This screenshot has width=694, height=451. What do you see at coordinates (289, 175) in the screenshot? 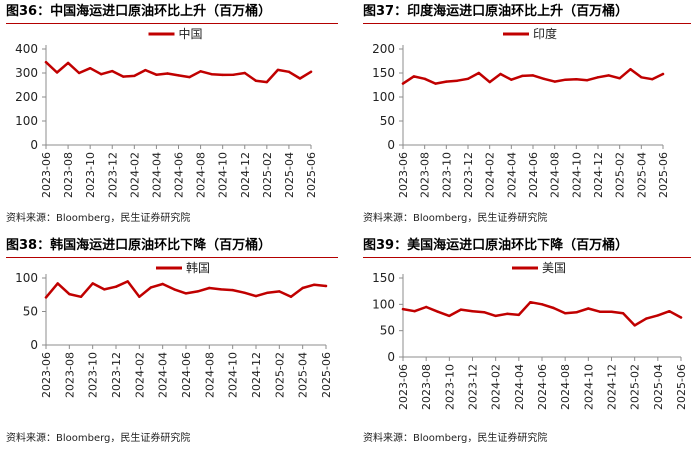
I see `x-tick-label: 2025-04` at bounding box center [289, 175].